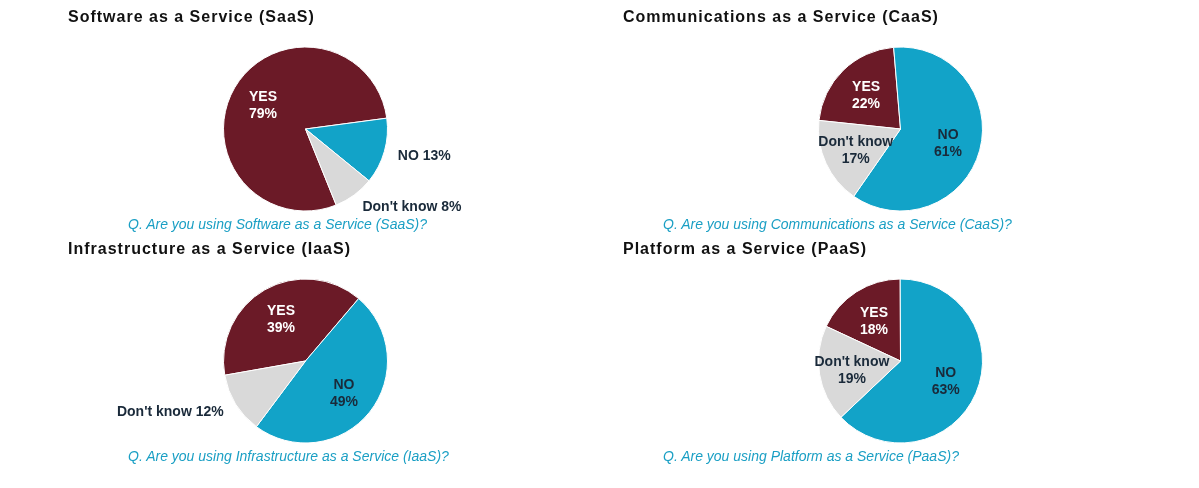 The width and height of the screenshot is (1199, 488). I want to click on chart-title: Software as a Service (SaaS), so click(191, 17).